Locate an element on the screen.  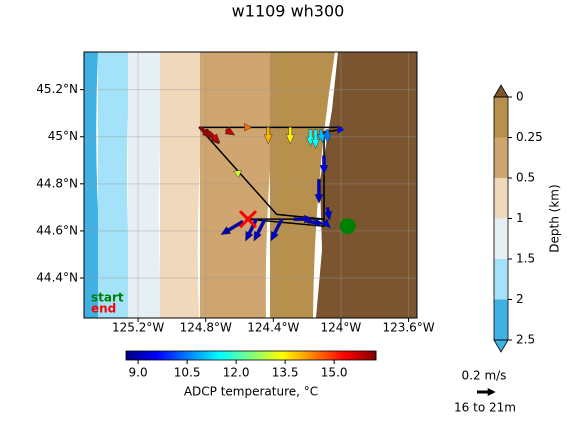
depth-colorbar-extend is located at coordinates (501, 346).